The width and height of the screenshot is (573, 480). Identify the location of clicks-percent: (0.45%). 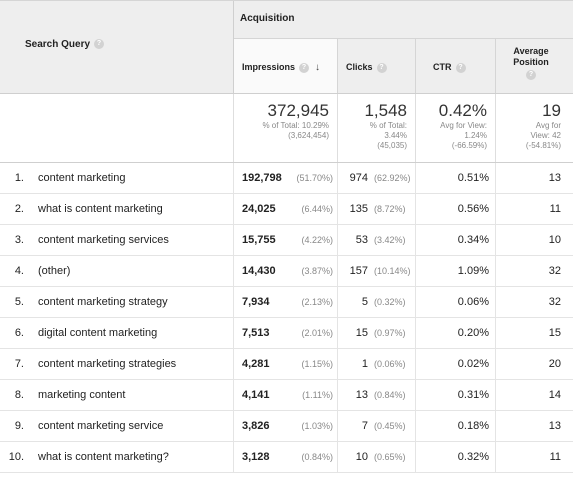
(390, 426).